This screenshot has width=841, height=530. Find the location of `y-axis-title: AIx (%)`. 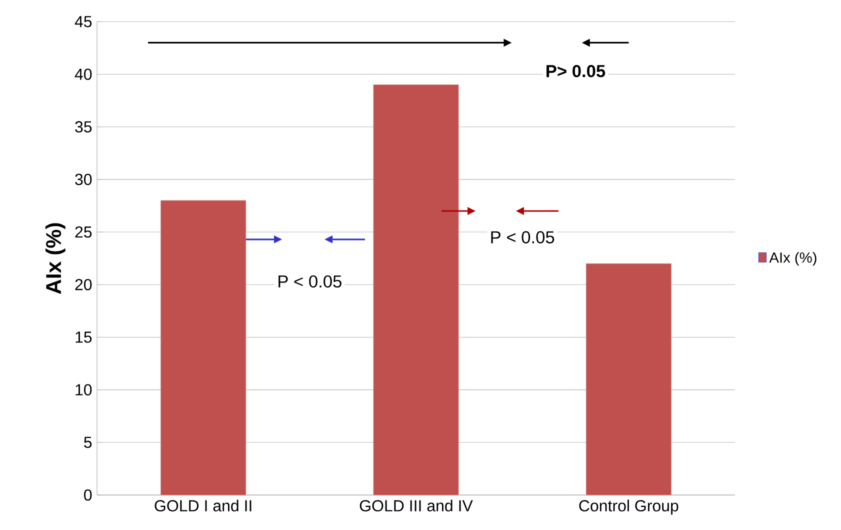

y-axis-title: AIx (%) is located at coordinates (55, 258).